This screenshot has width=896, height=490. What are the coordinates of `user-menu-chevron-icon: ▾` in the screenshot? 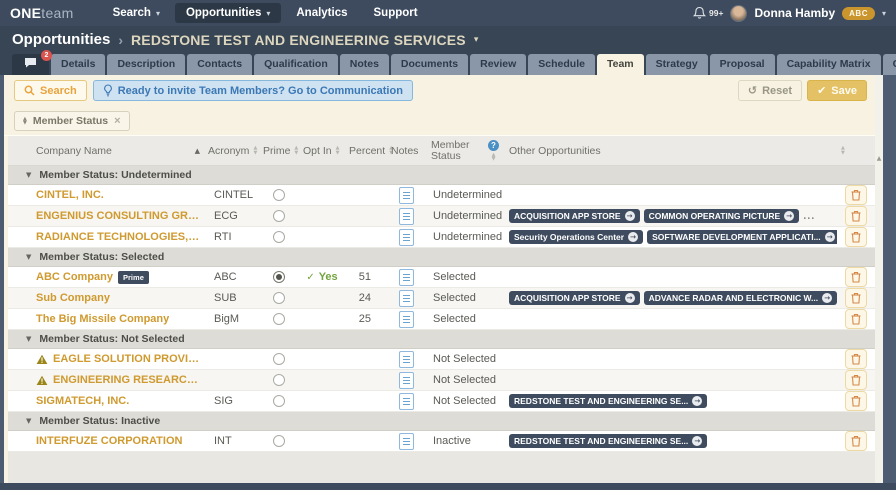 It's located at (883, 13).